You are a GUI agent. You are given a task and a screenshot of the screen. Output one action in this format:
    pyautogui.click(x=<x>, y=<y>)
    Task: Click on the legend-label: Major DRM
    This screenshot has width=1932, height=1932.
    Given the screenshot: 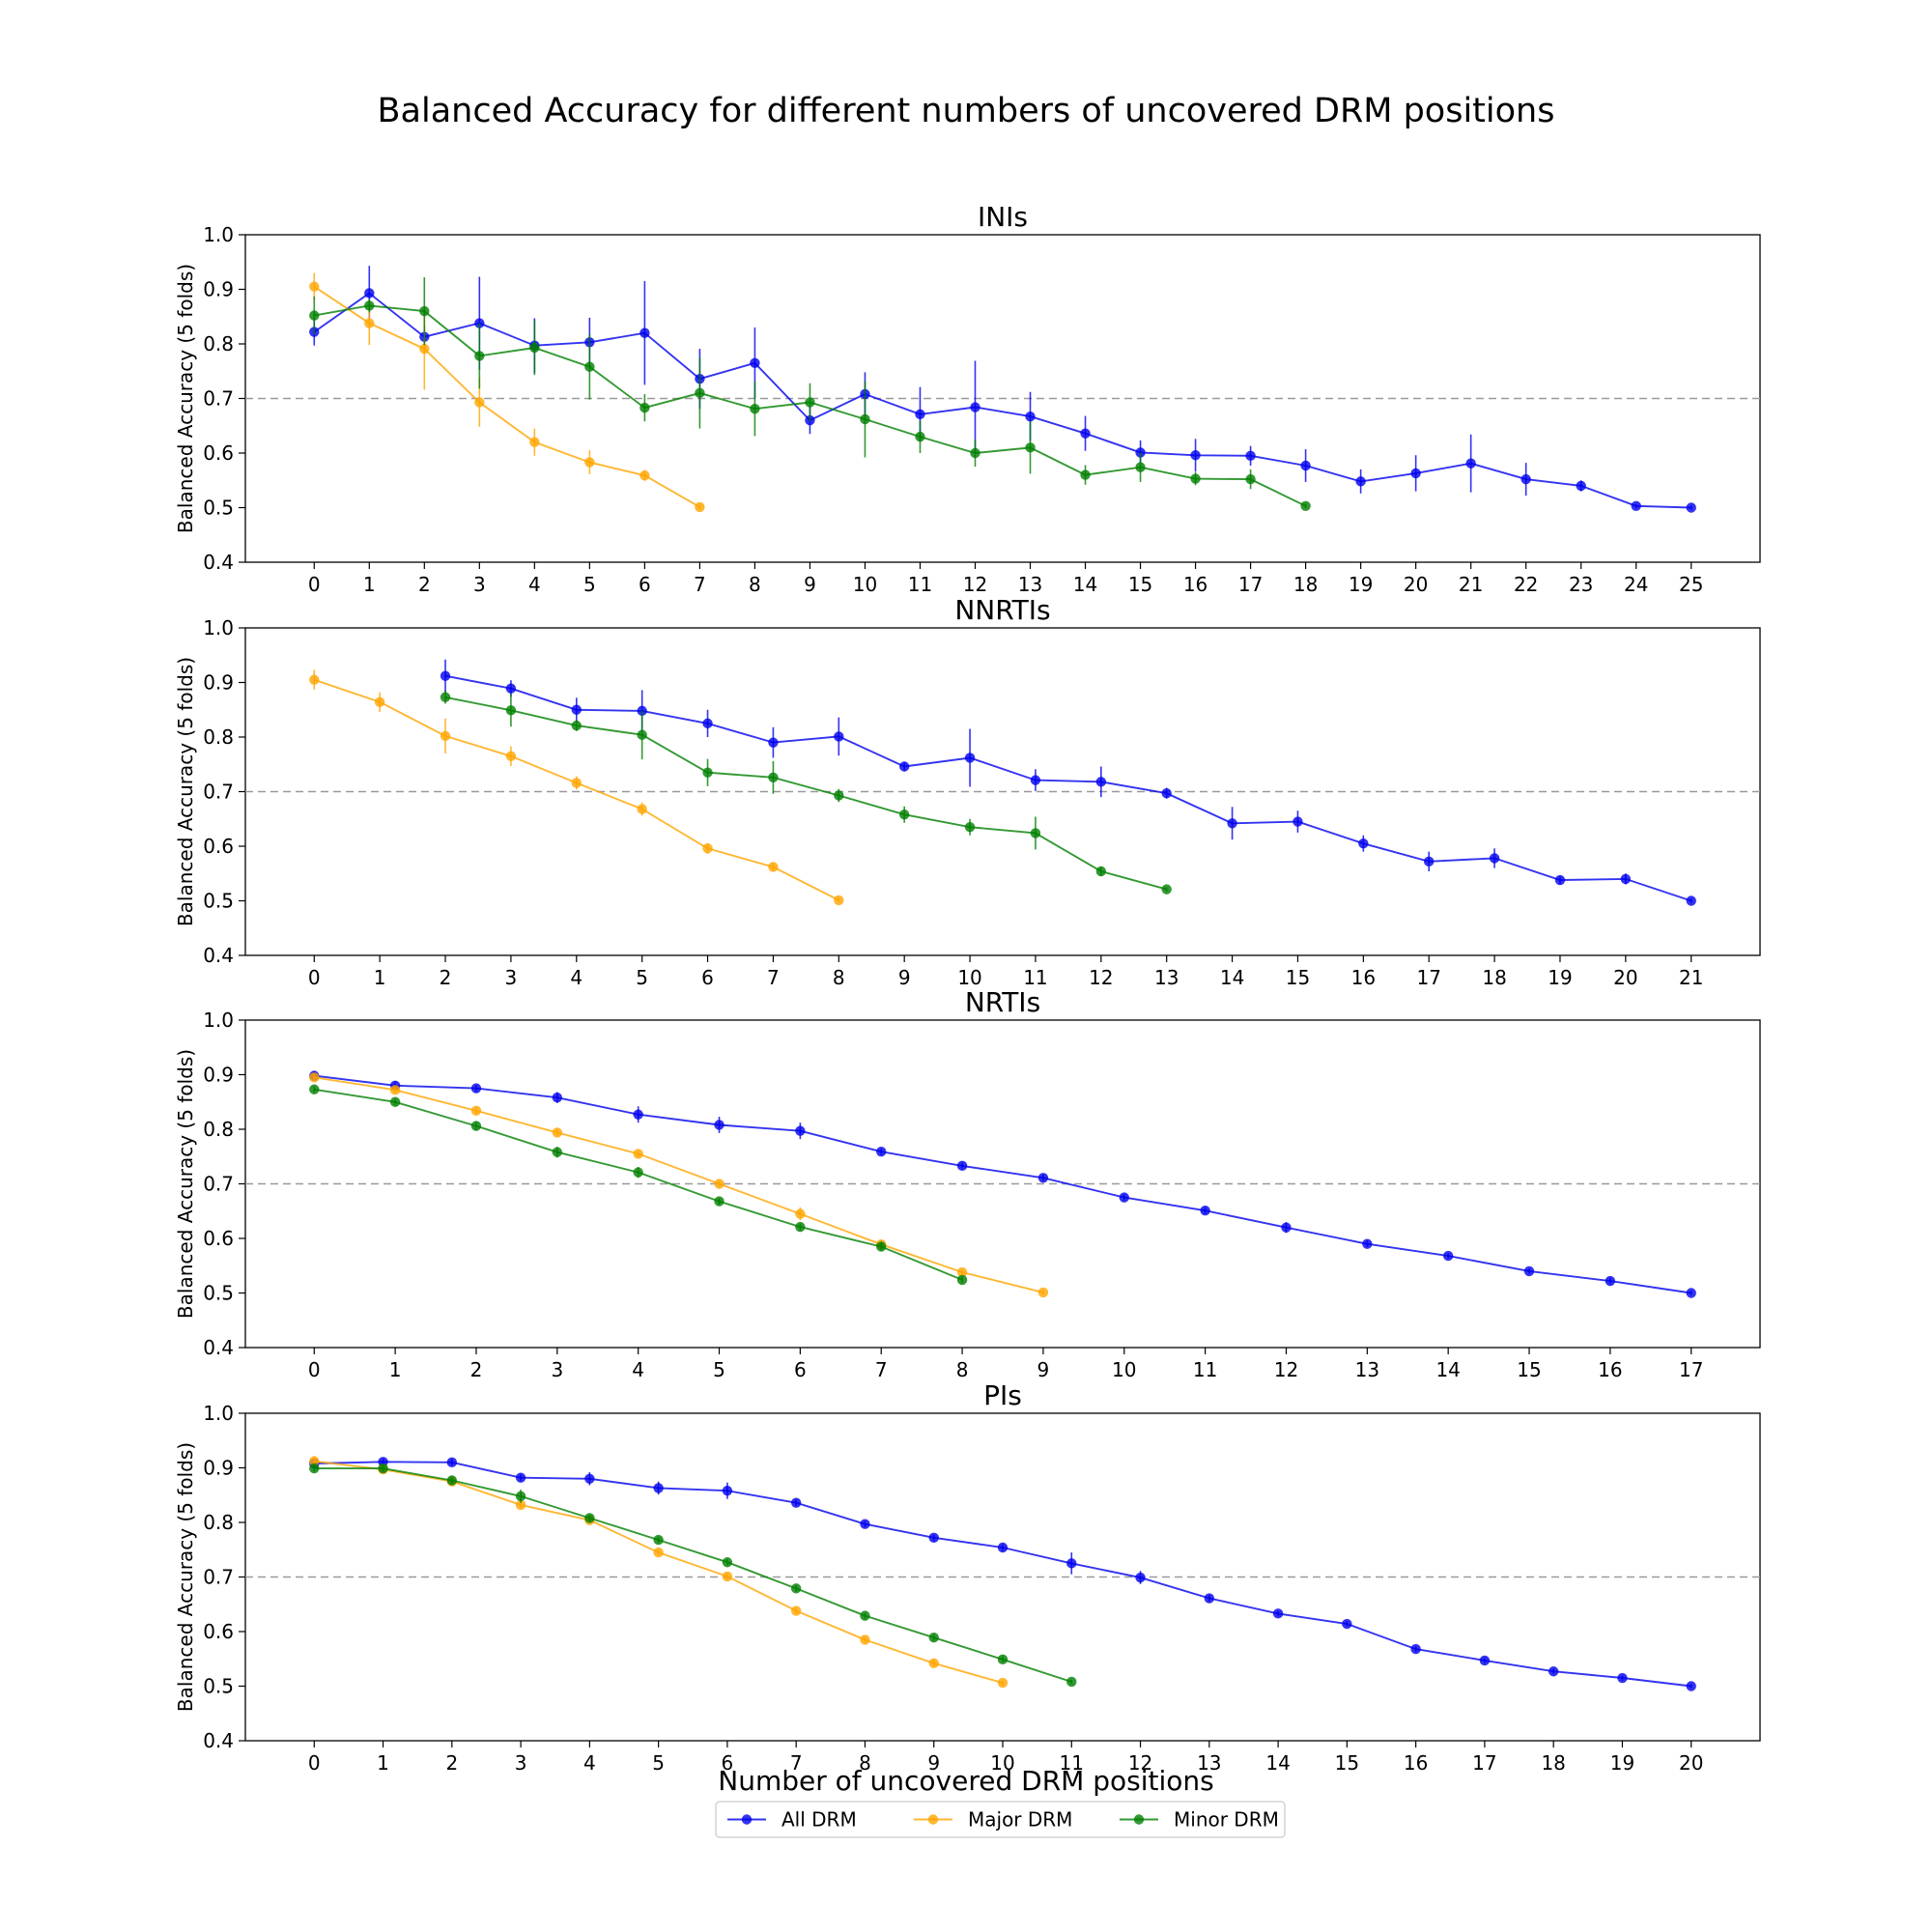 What is the action you would take?
    pyautogui.click(x=1020, y=1820)
    